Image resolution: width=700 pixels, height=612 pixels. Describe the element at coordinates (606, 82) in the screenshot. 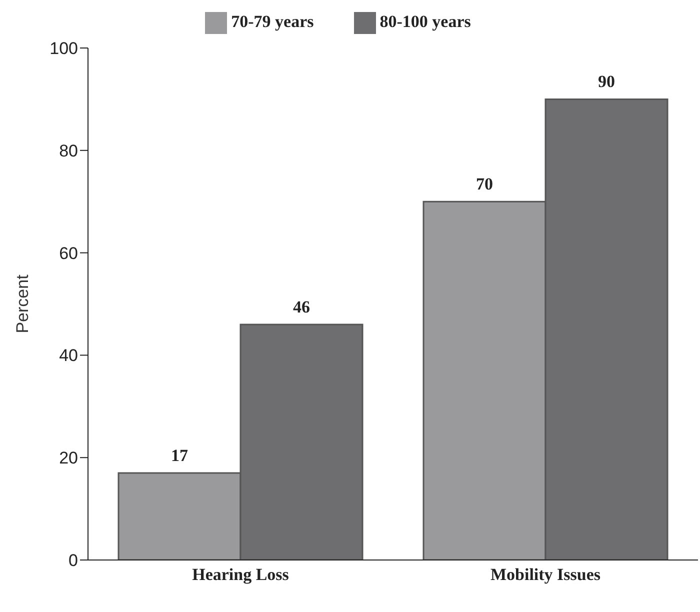

I see `data-label: 90` at that location.